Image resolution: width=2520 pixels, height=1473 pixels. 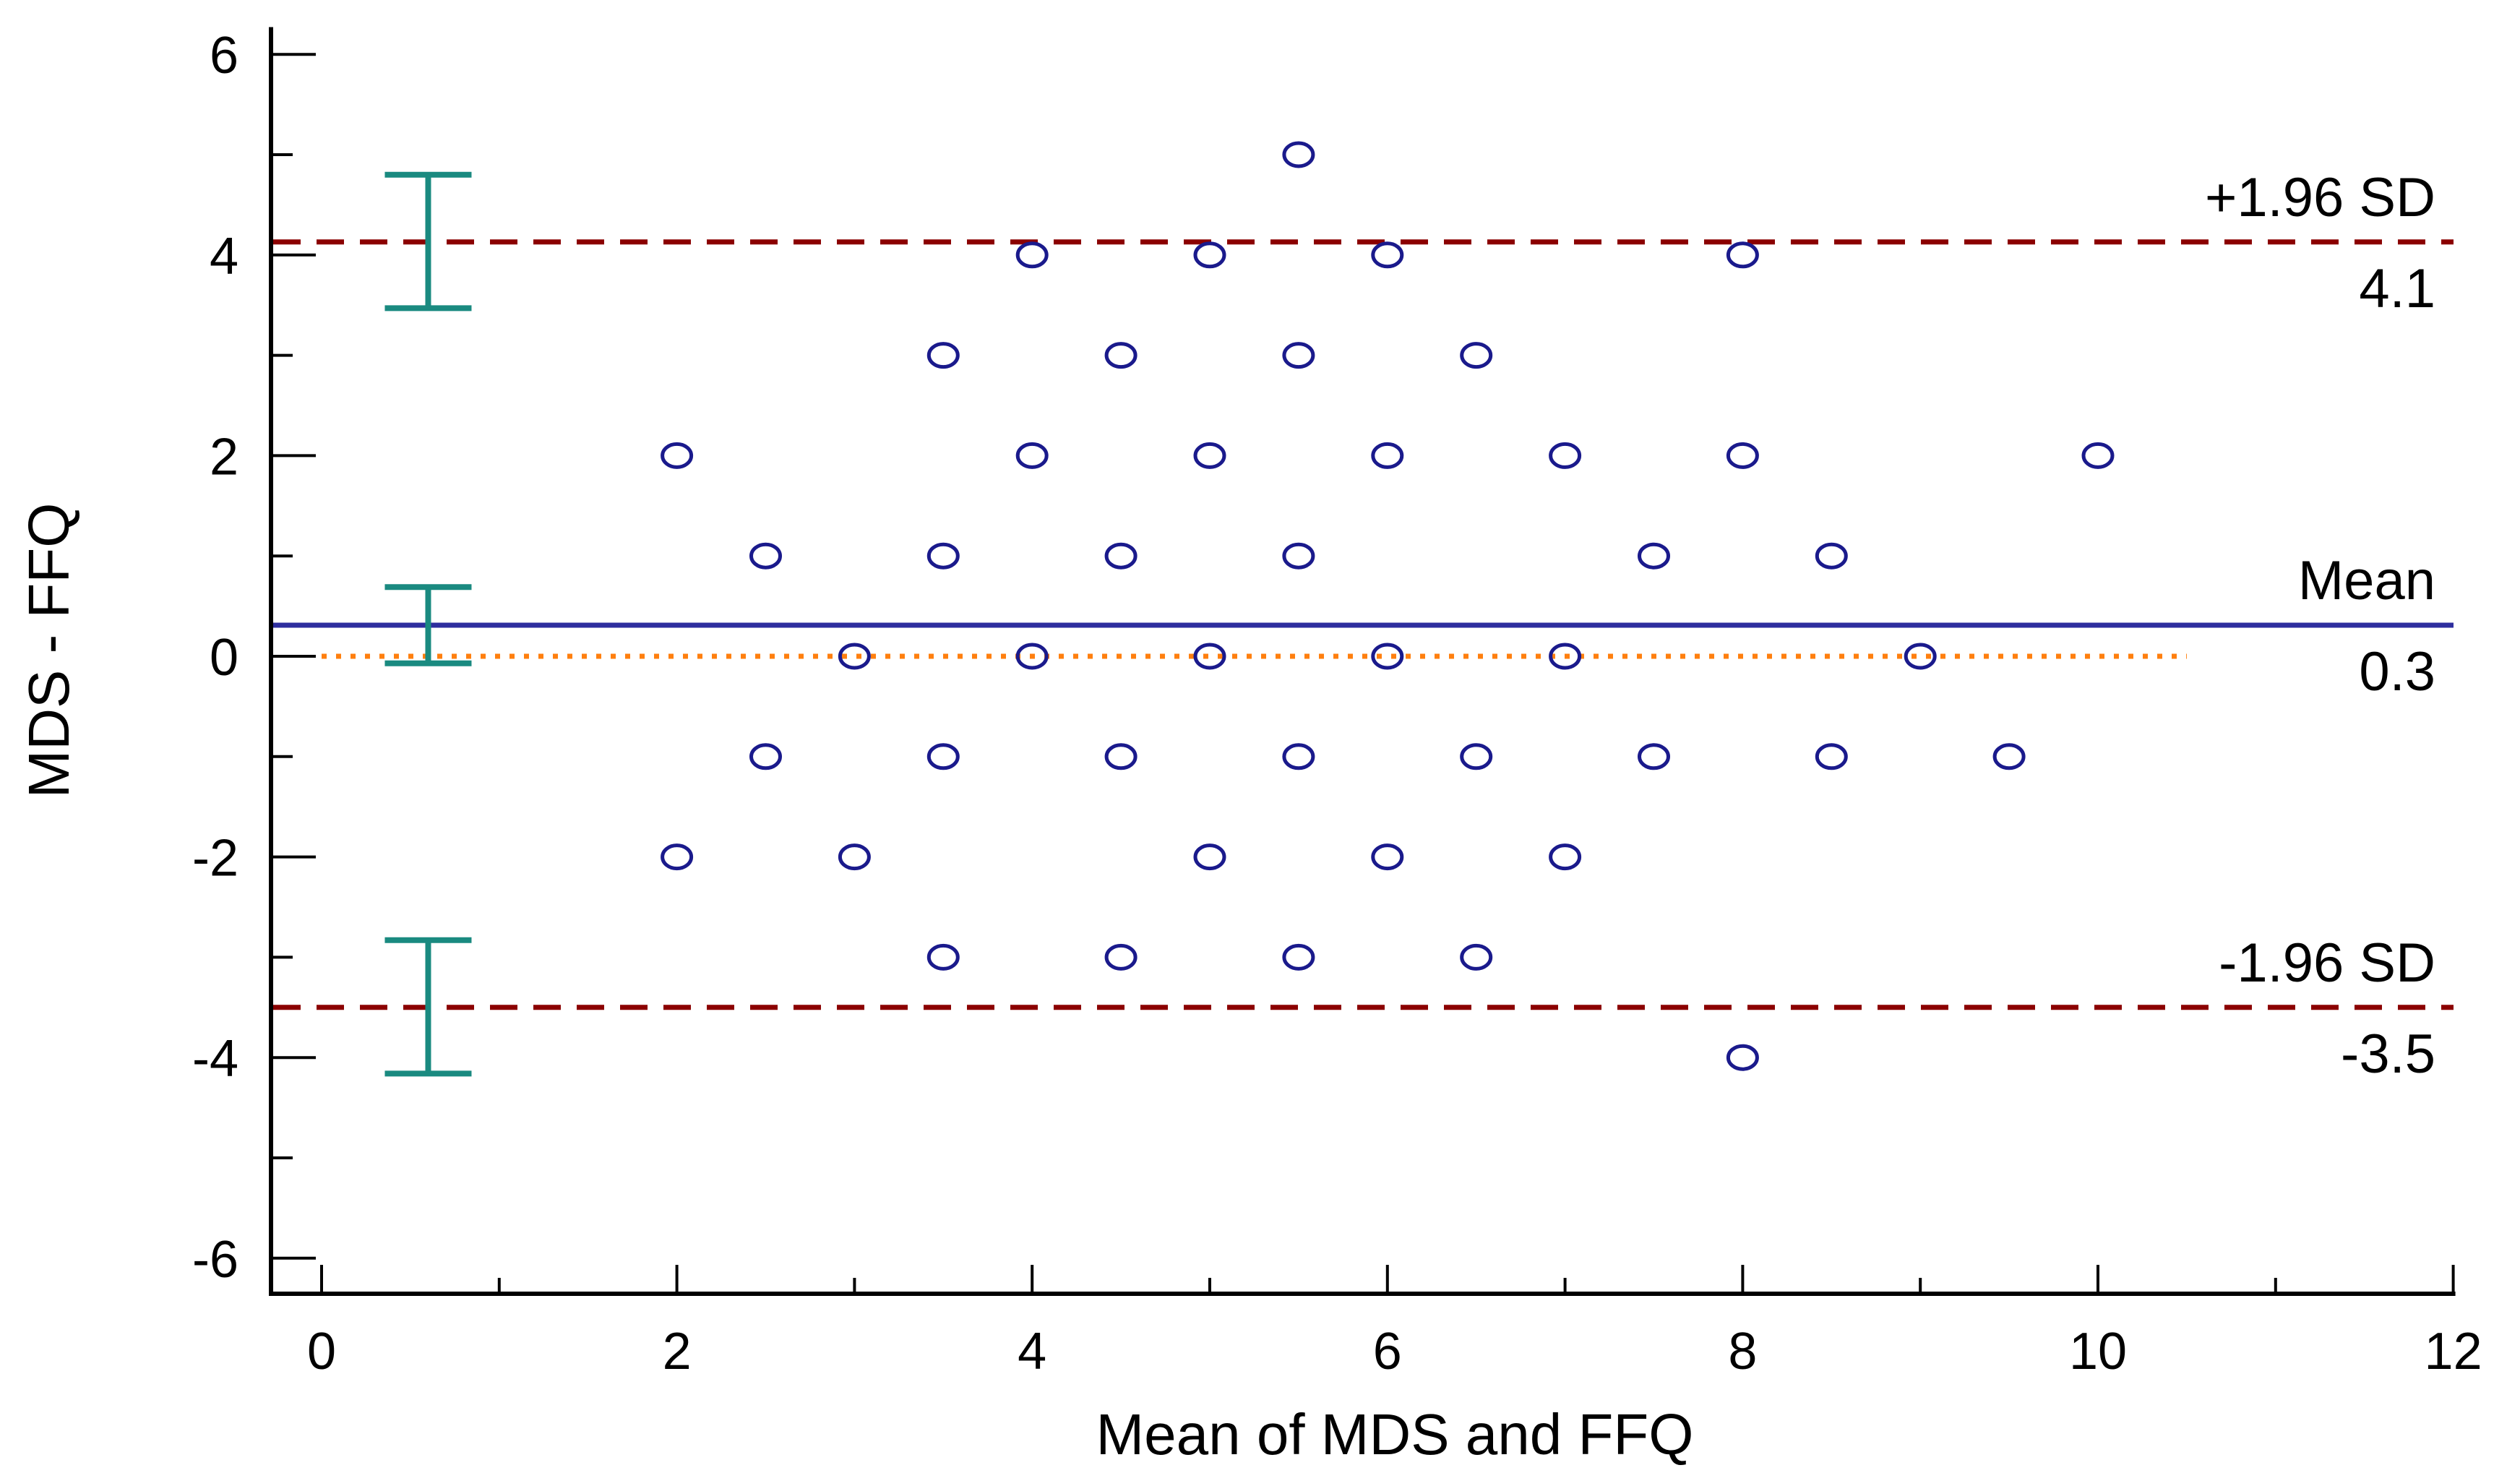 What do you see at coordinates (1395, 1434) in the screenshot?
I see `x-axis-title: Mean of MDS and FFQ` at bounding box center [1395, 1434].